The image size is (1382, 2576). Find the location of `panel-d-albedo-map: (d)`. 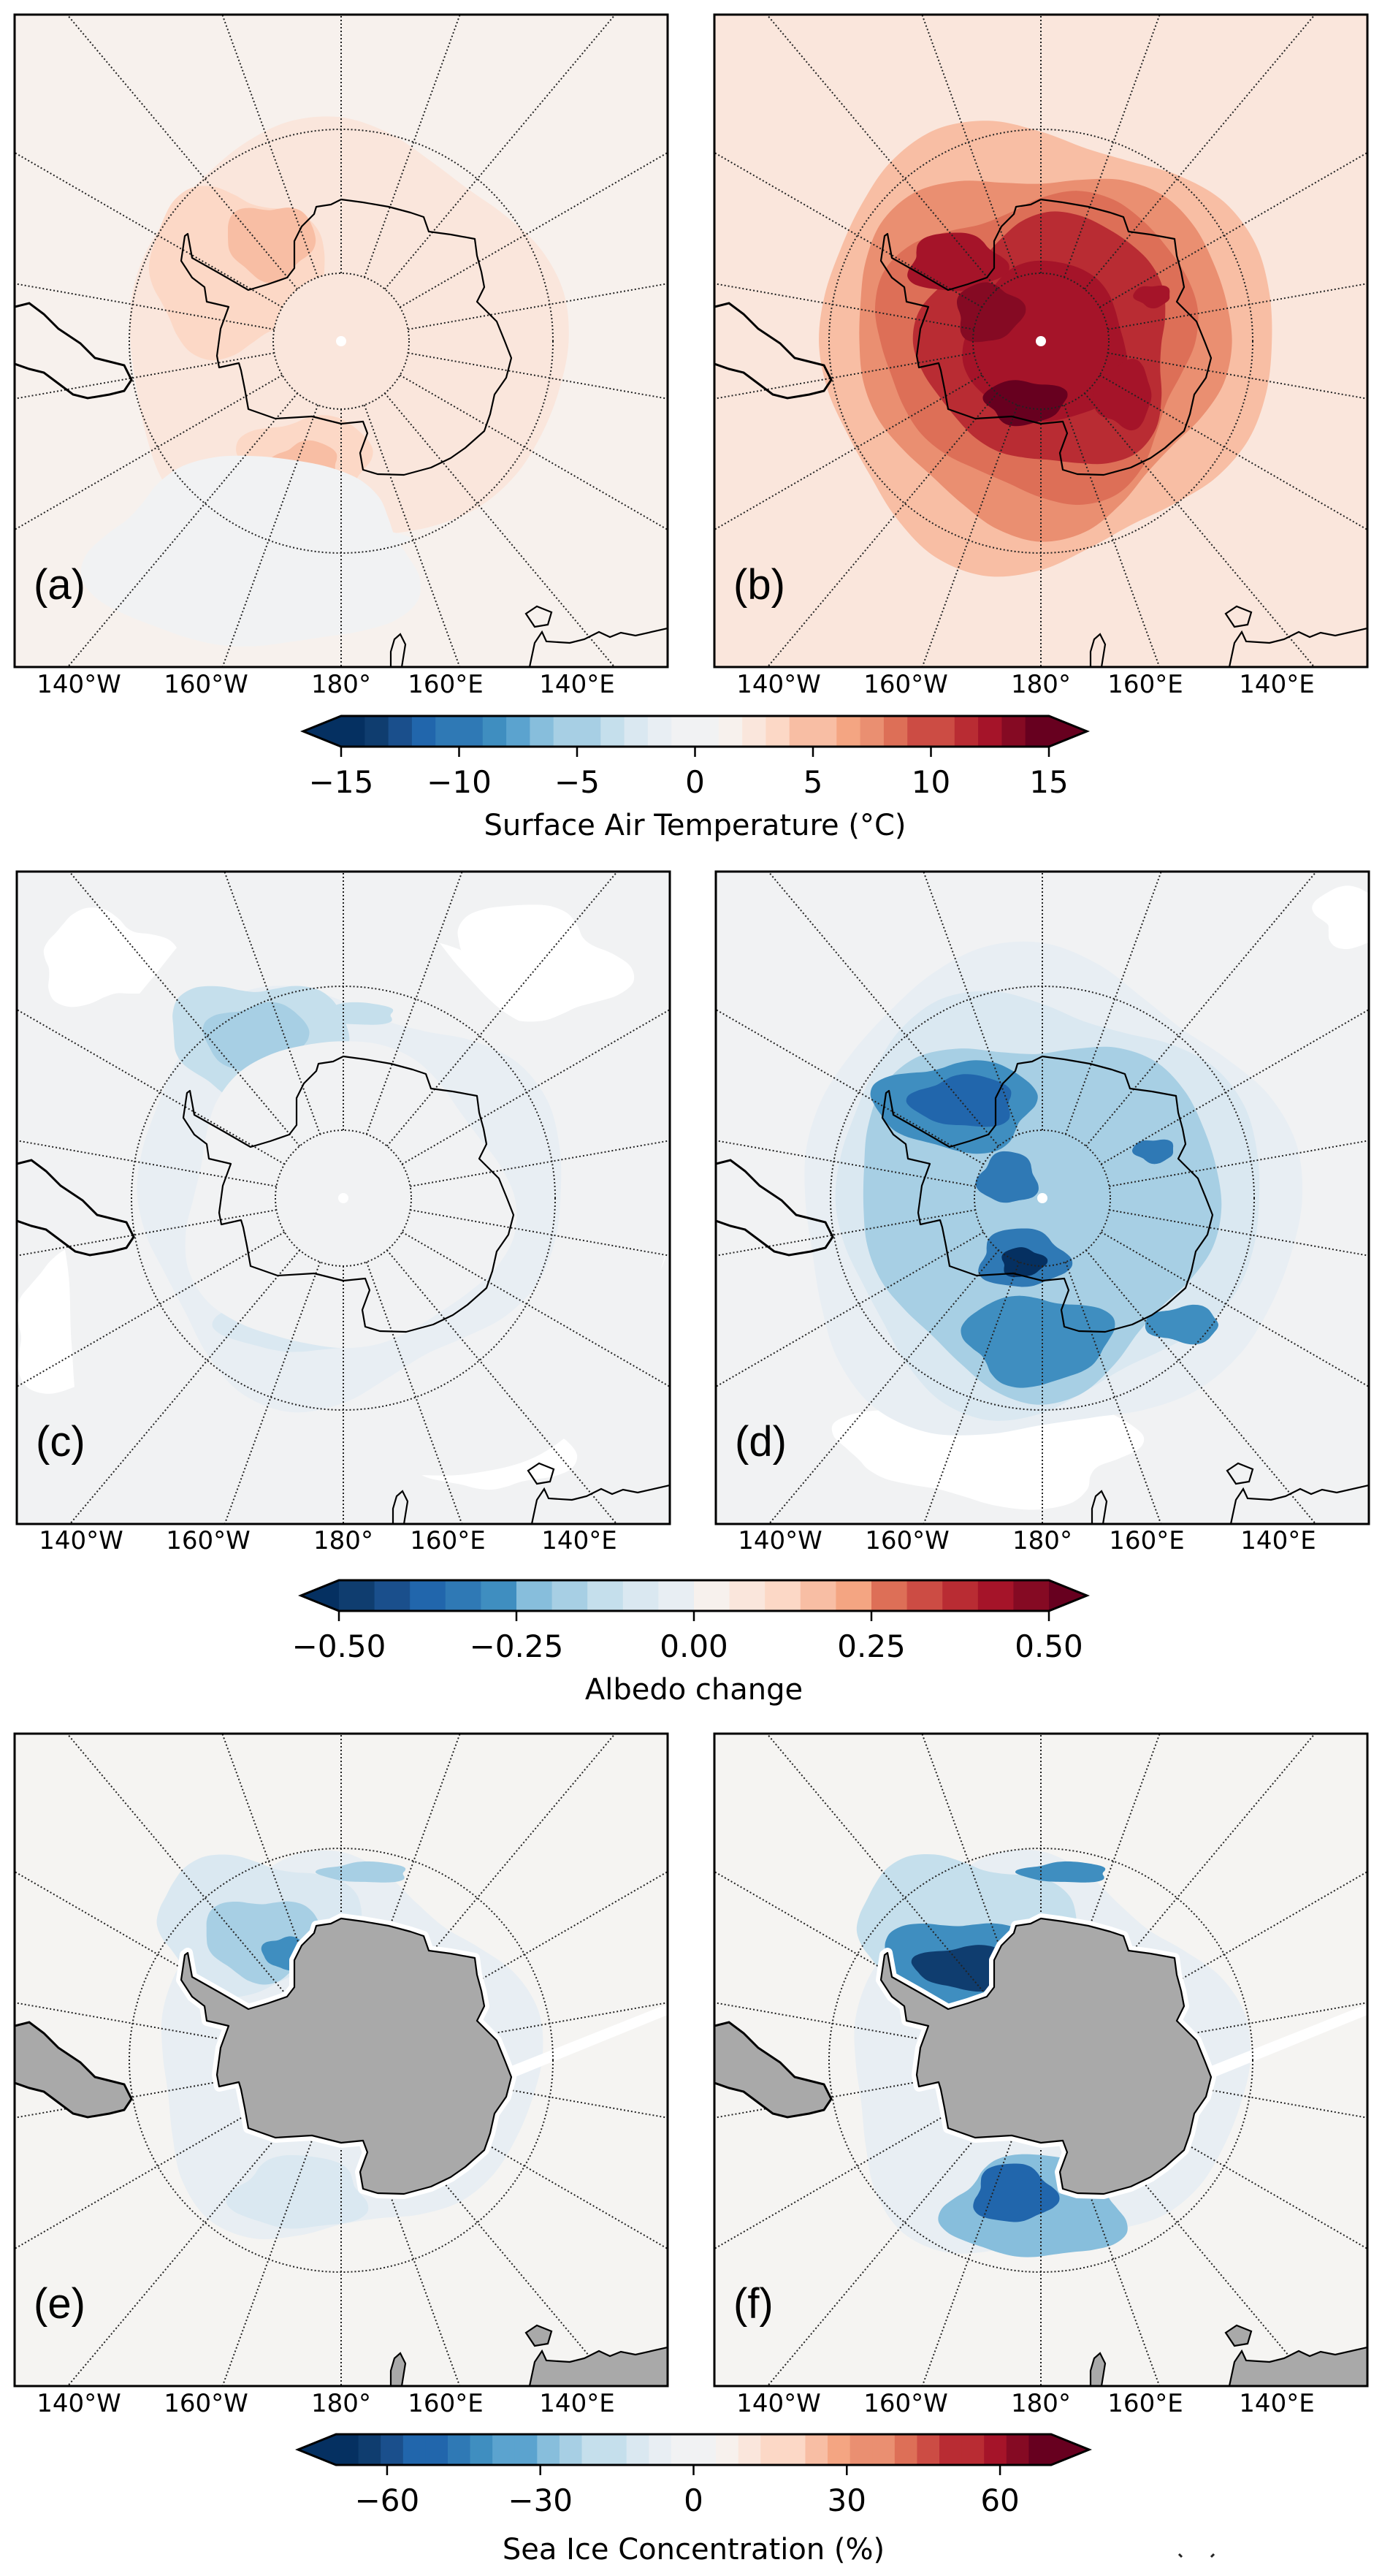

panel-d-albedo-map: (d) is located at coordinates (1042, 1197).